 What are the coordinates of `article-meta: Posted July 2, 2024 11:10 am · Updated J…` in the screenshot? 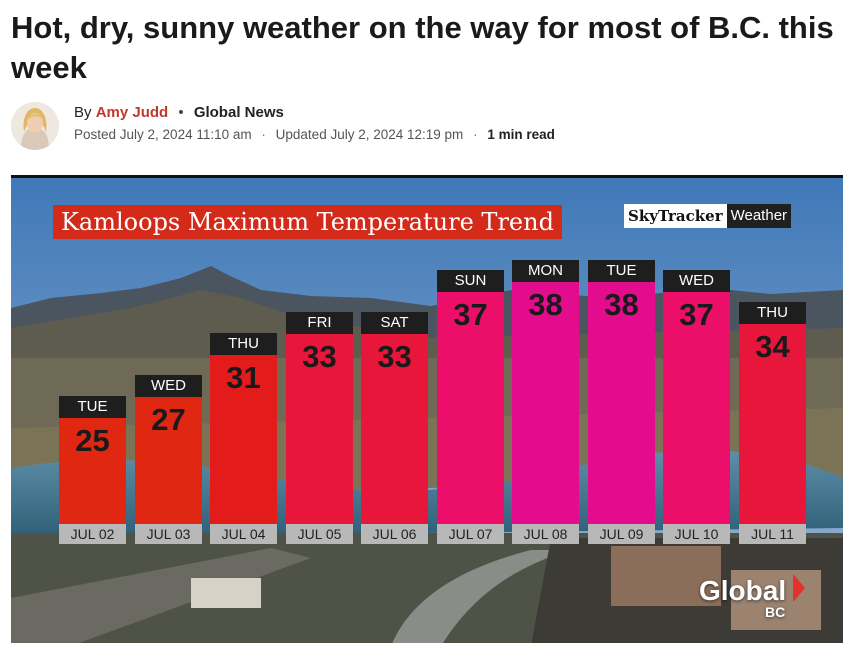 It's located at (314, 134).